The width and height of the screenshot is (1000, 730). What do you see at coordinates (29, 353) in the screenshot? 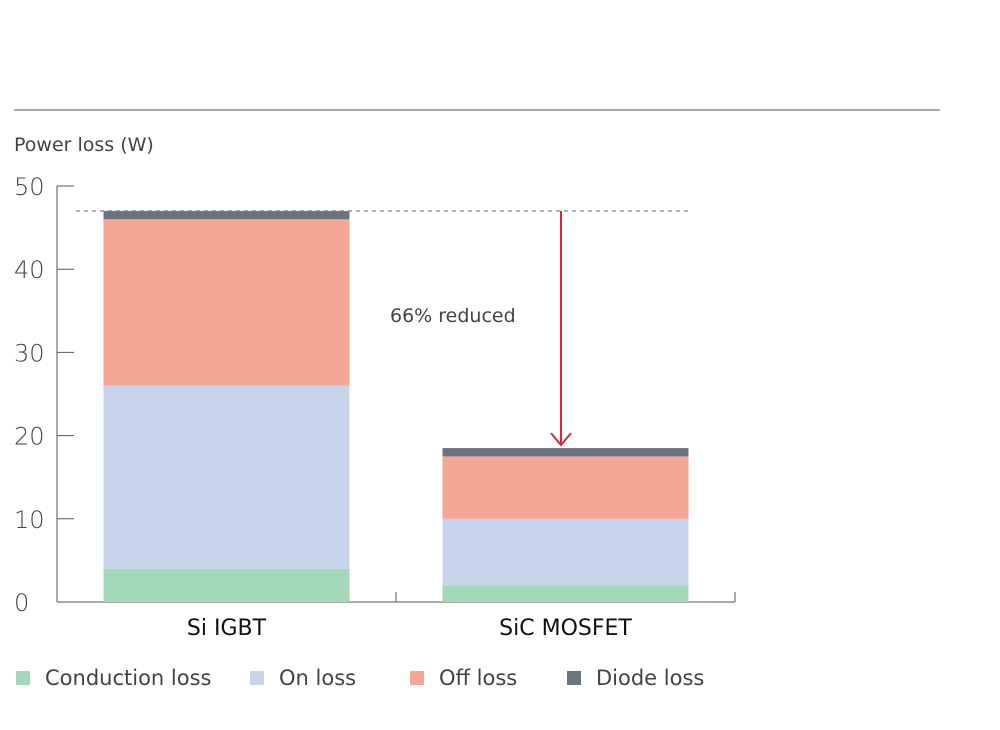
I see `y-tick-label: 30` at bounding box center [29, 353].